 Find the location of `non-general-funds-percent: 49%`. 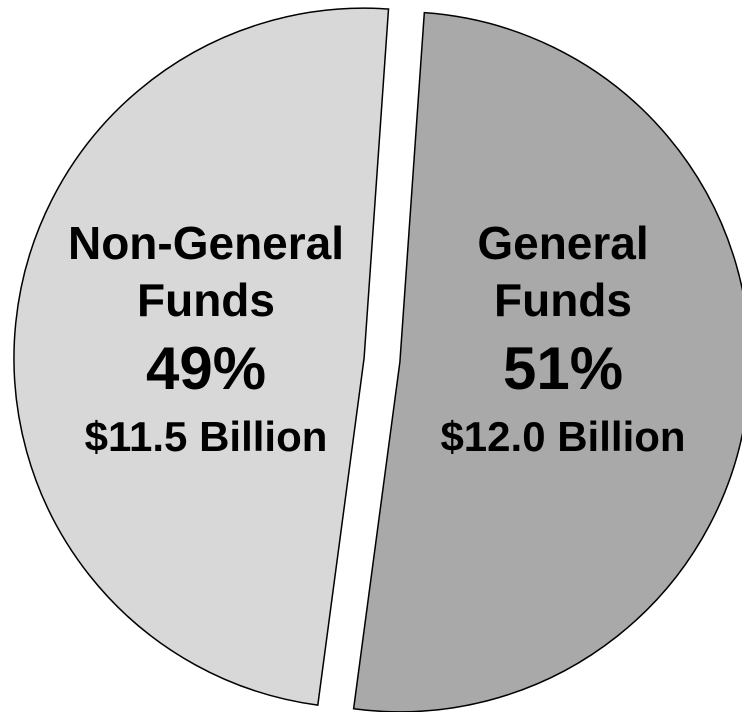

non-general-funds-percent: 49% is located at coordinates (206, 368).